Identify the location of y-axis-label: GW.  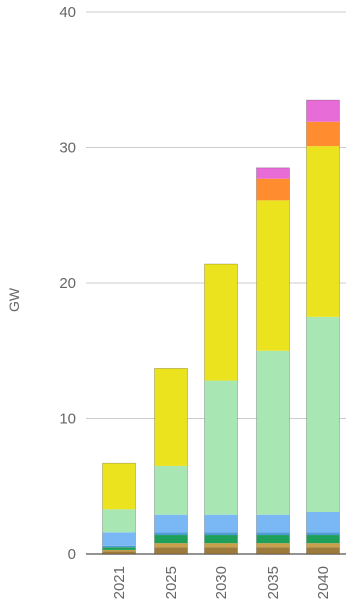
(14, 299).